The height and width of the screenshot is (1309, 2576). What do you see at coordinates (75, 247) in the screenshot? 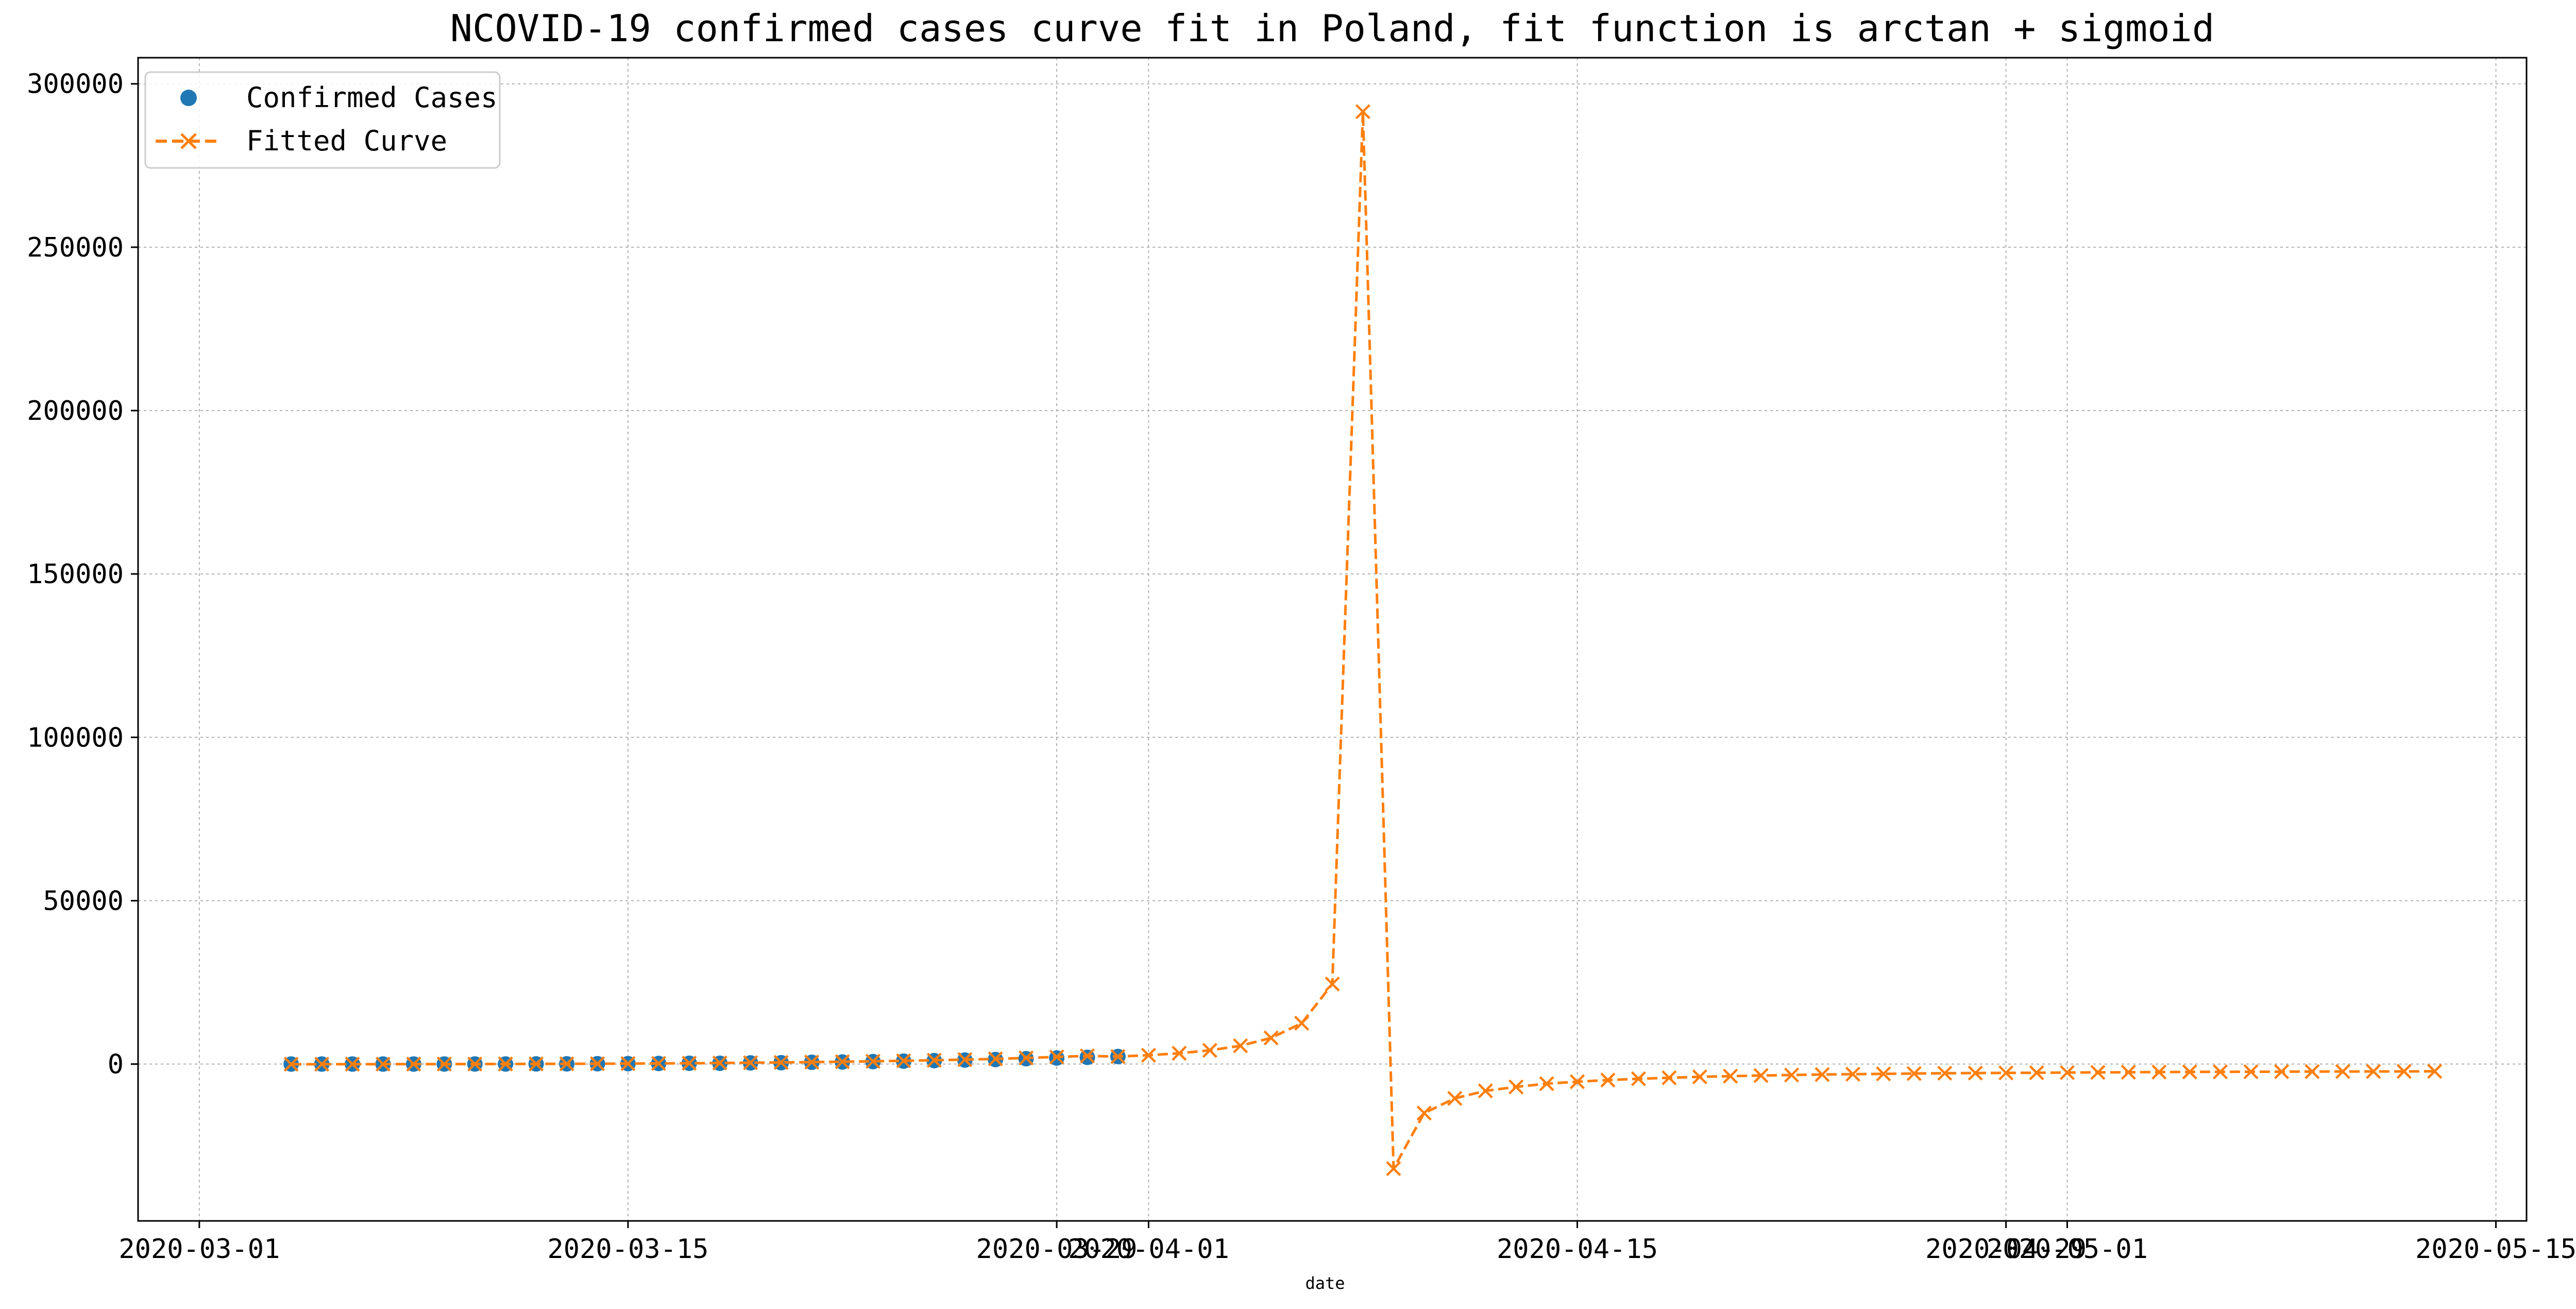
I see `y-tick-label: 250000` at bounding box center [75, 247].